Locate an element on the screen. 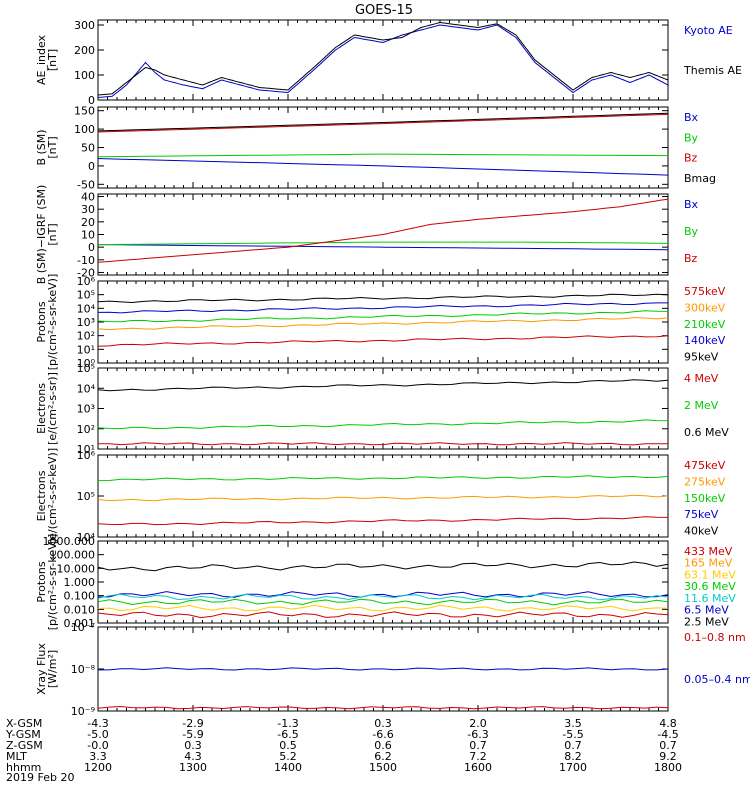 This screenshot has width=750, height=800. footer-value: 9.2 is located at coordinates (668, 756).